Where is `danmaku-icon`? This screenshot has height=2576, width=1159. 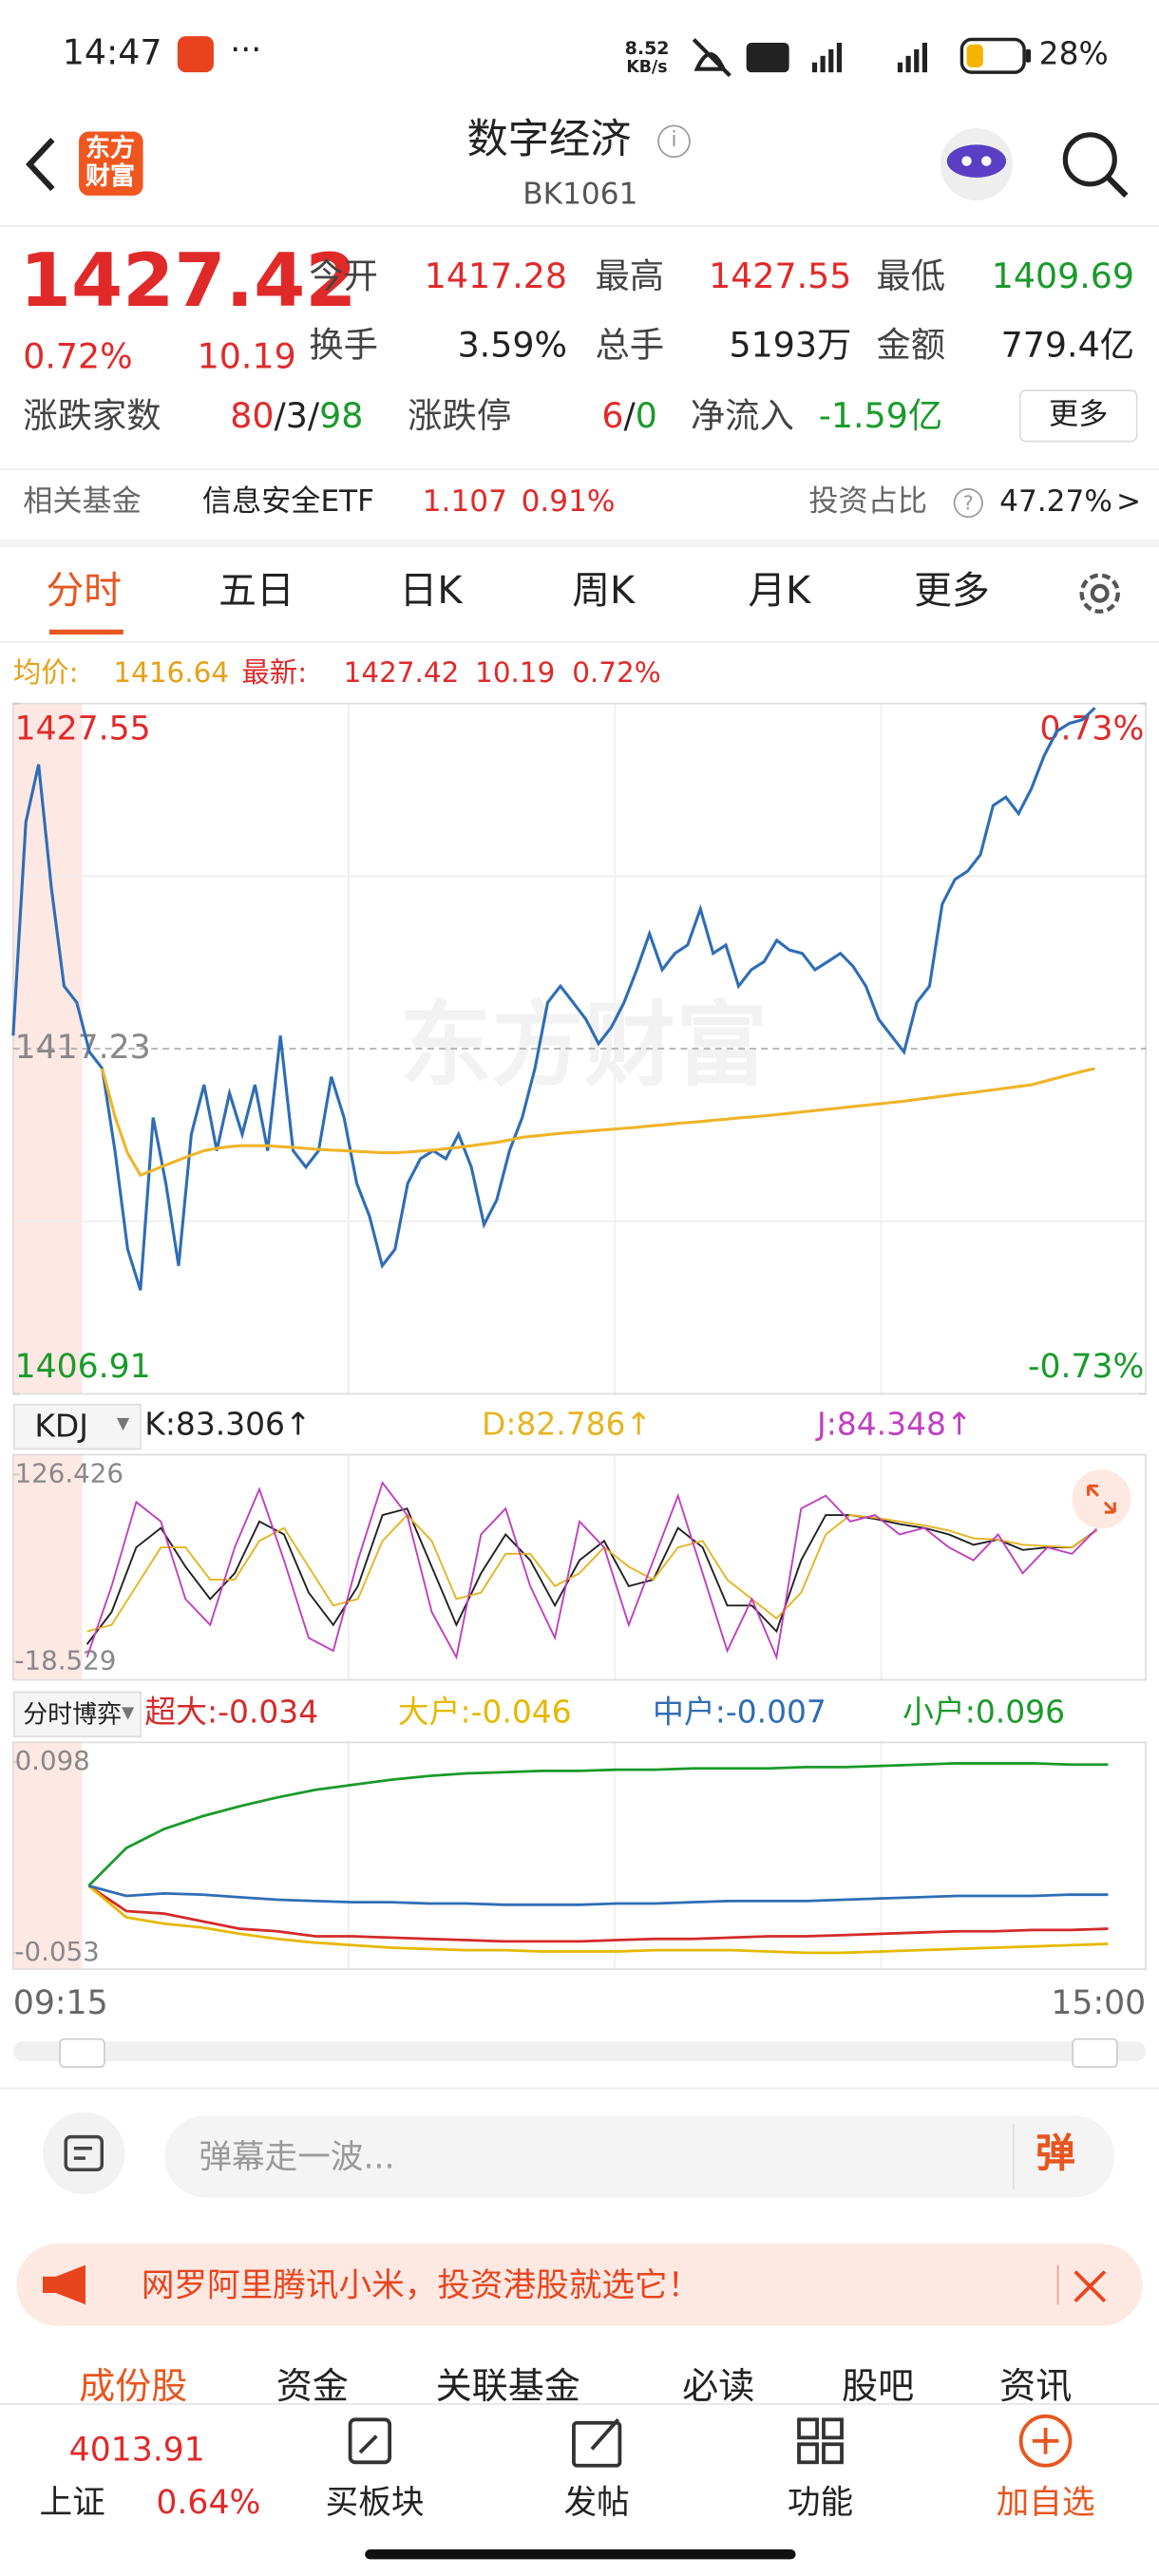 danmaku-icon is located at coordinates (84, 2152).